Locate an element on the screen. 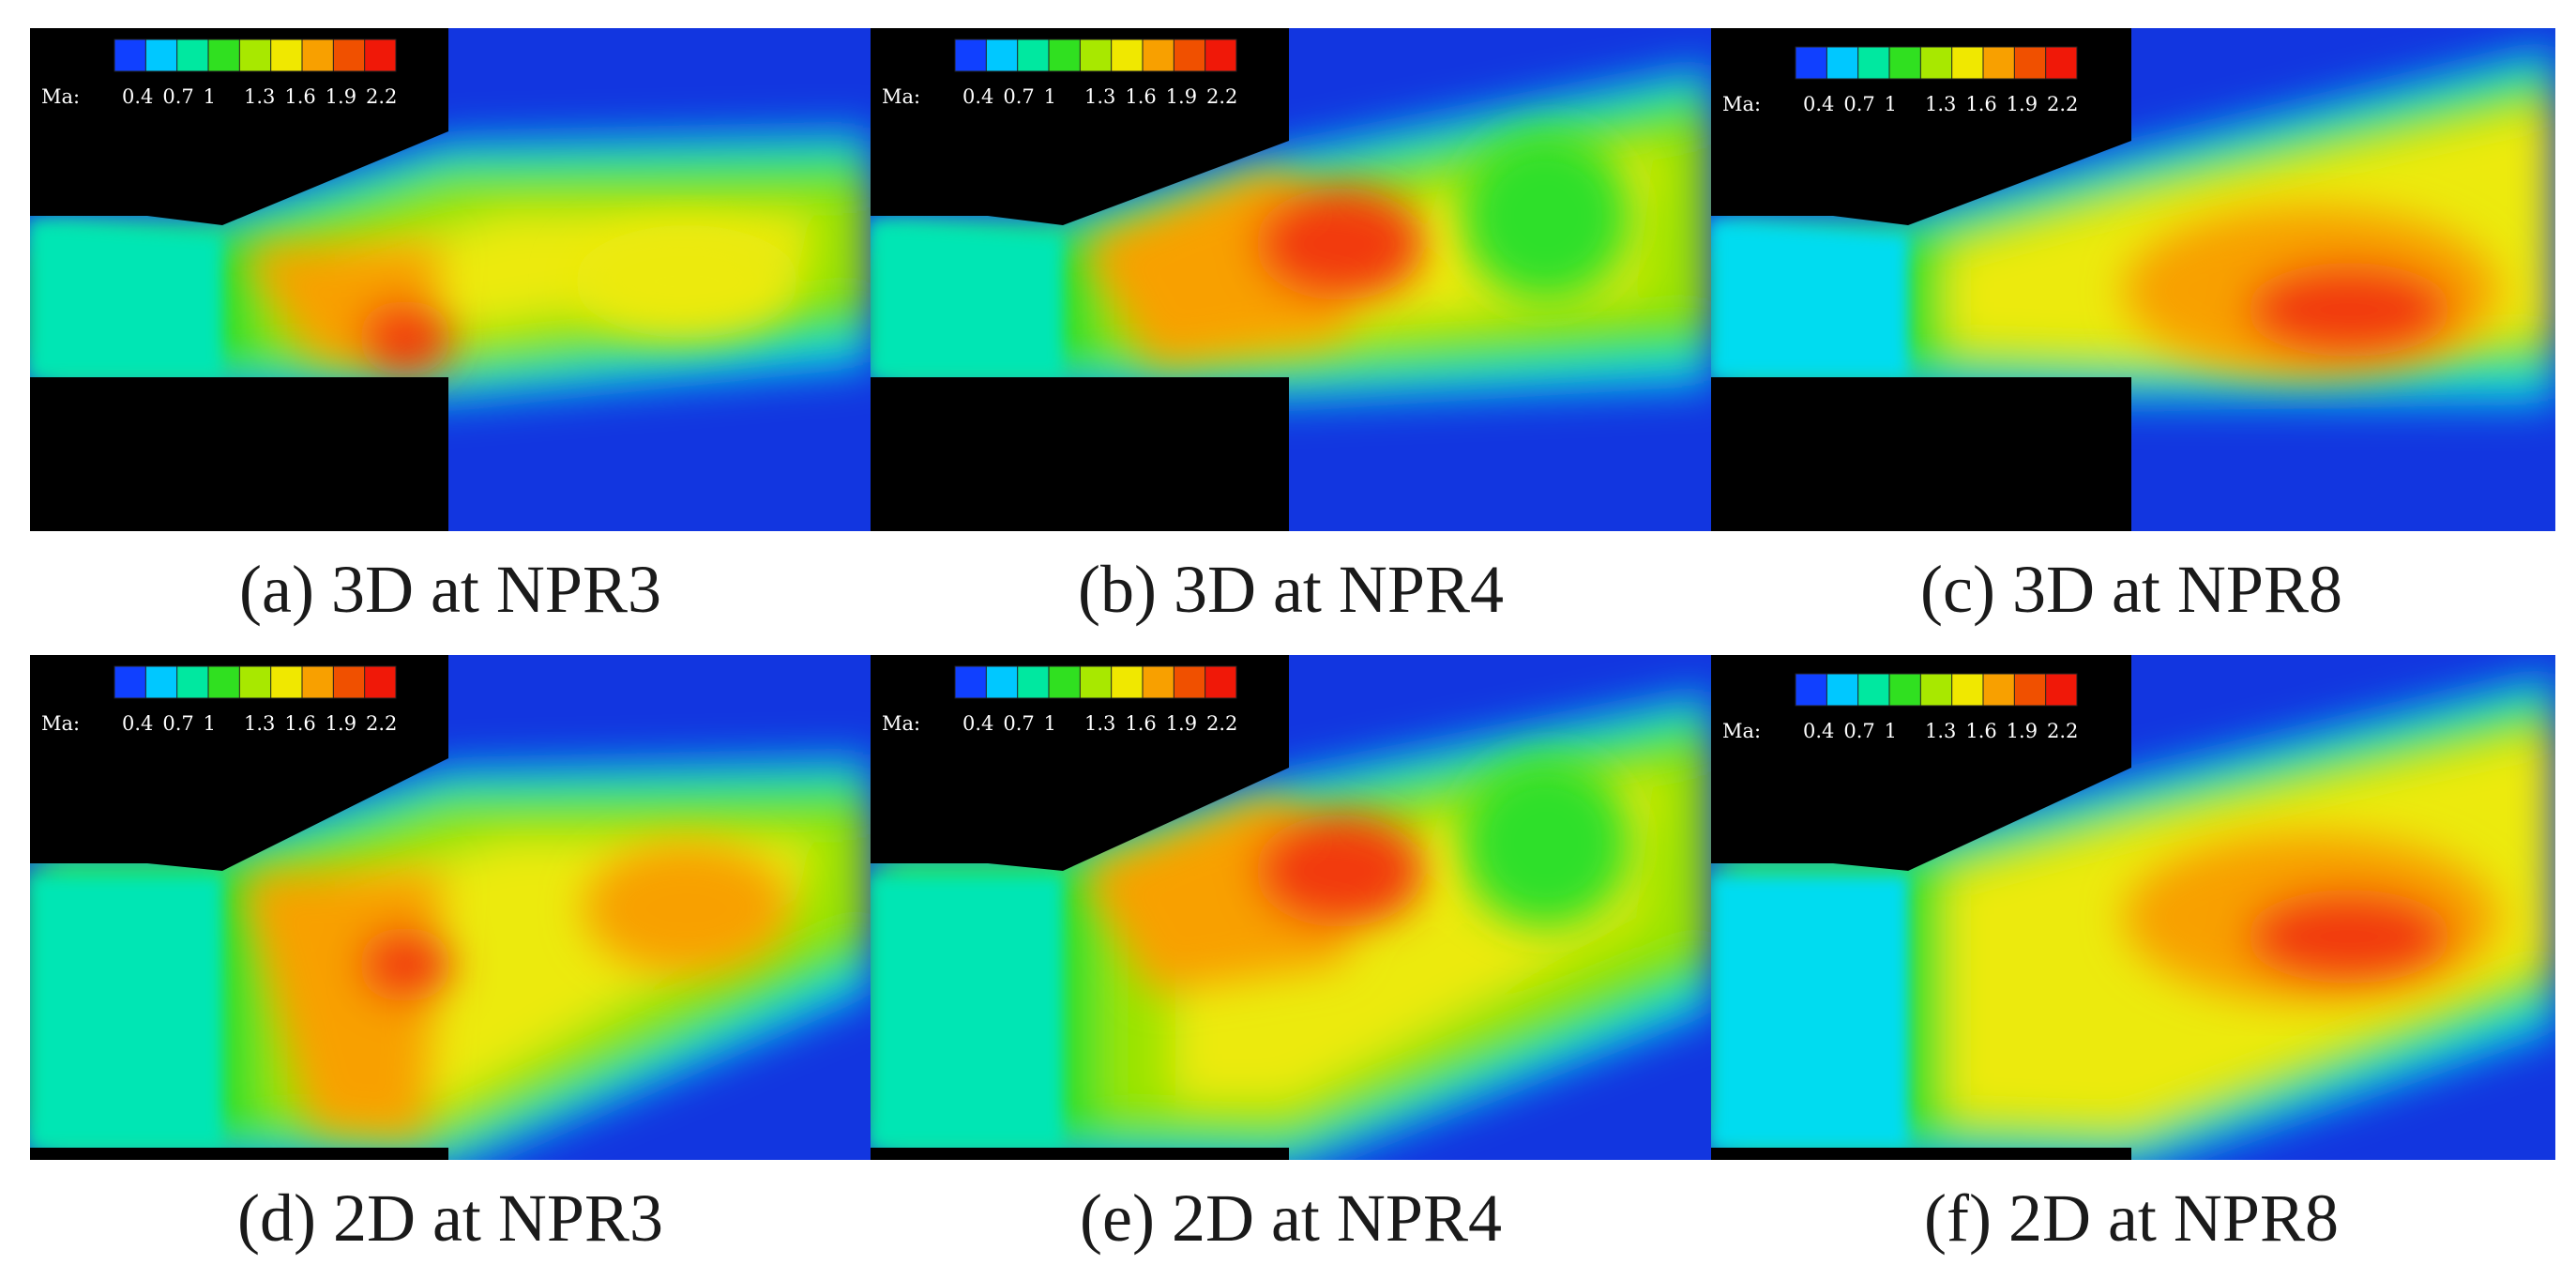 The image size is (2576, 1280). contour-panel-a: Ma: 0.4 0.7 1 1.3 1.6 1.9 2.2 is located at coordinates (450, 280).